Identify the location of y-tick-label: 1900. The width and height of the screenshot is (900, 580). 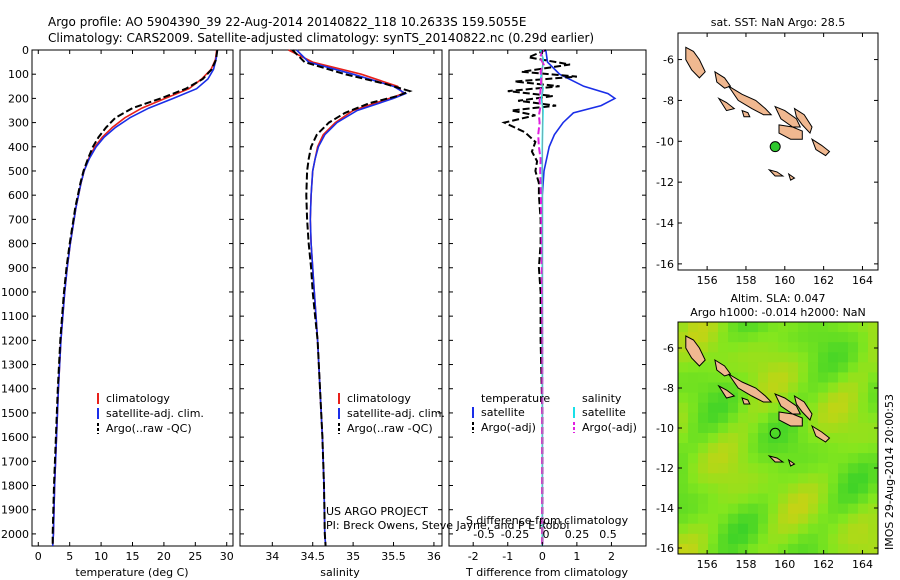
(15, 510).